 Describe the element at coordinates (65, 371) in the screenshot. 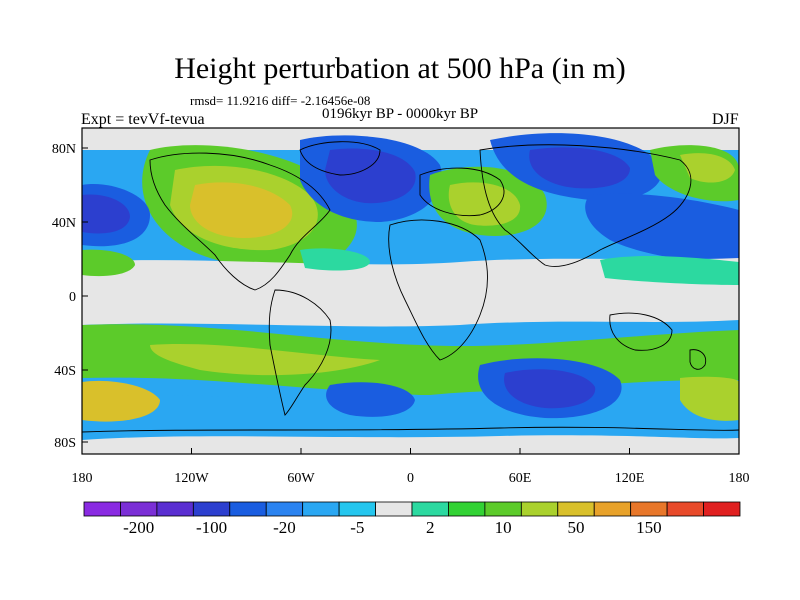

I see `lat-tick-label: 40S` at that location.